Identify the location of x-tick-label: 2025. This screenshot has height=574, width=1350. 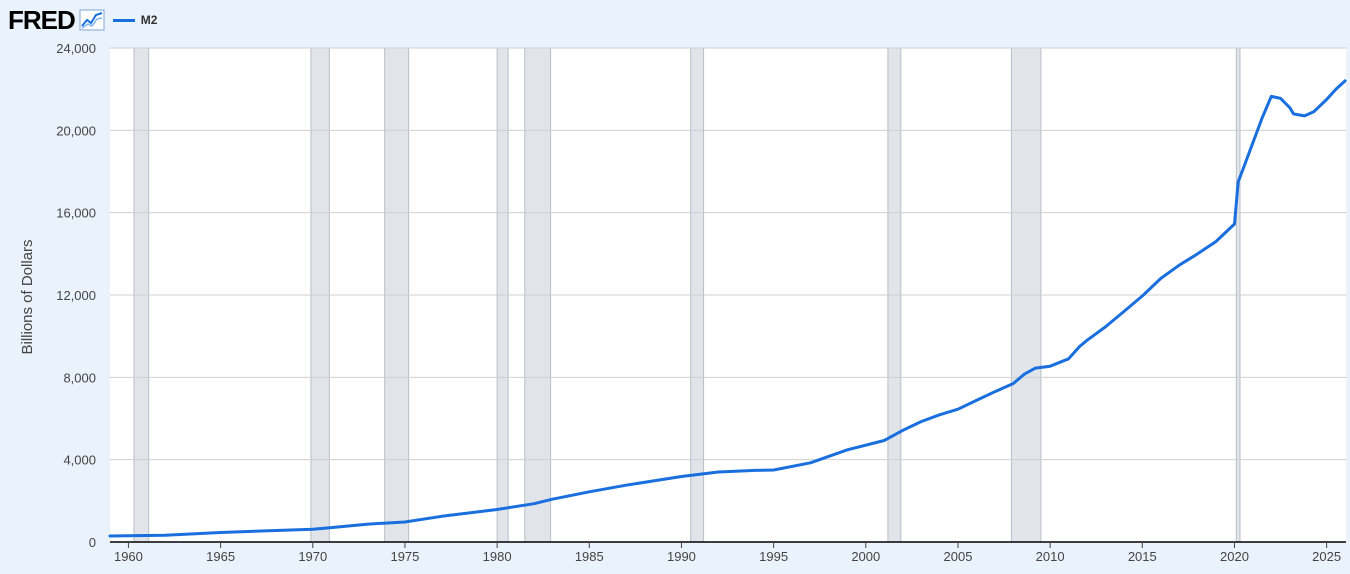
(1326, 556).